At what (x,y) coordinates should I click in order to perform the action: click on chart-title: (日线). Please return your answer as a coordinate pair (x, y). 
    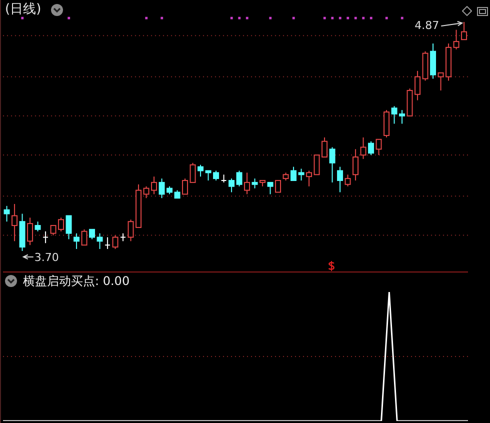
    Looking at the image, I should click on (23, 10).